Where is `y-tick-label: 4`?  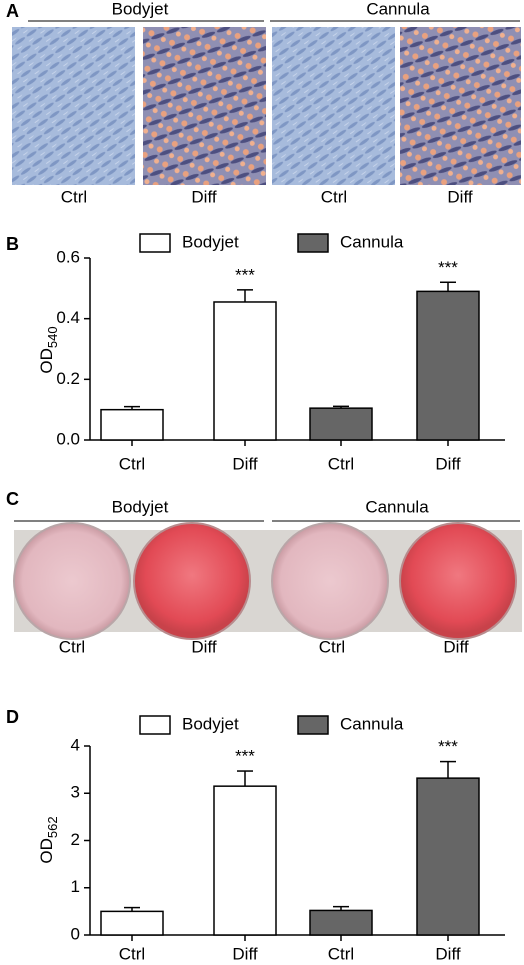
y-tick-label: 4 is located at coordinates (75, 744).